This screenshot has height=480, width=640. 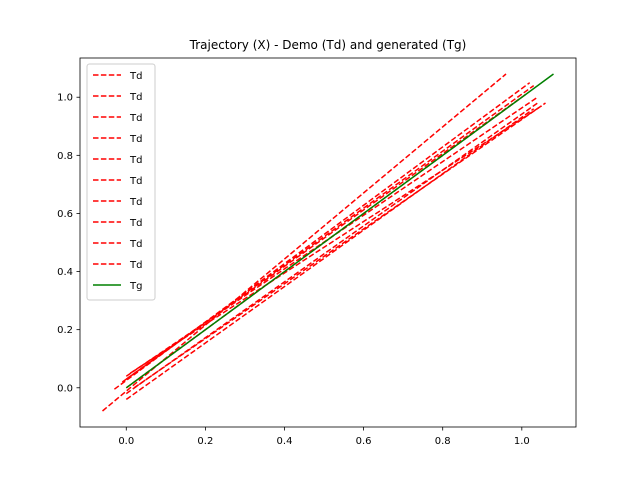 What do you see at coordinates (443, 441) in the screenshot?
I see `x-tick-label: 0.8` at bounding box center [443, 441].